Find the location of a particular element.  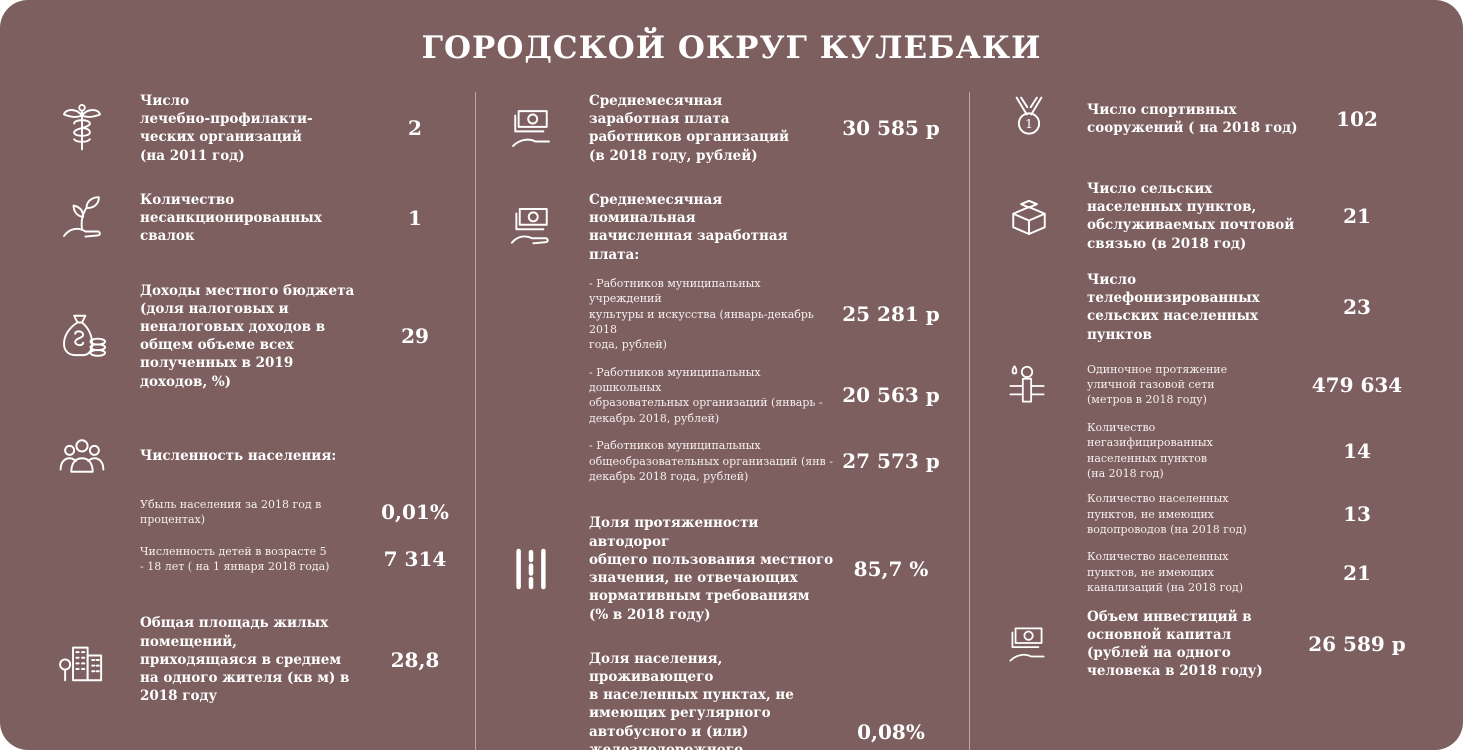

stat-label: Количество несанкционированных свалок is located at coordinates (231, 218).